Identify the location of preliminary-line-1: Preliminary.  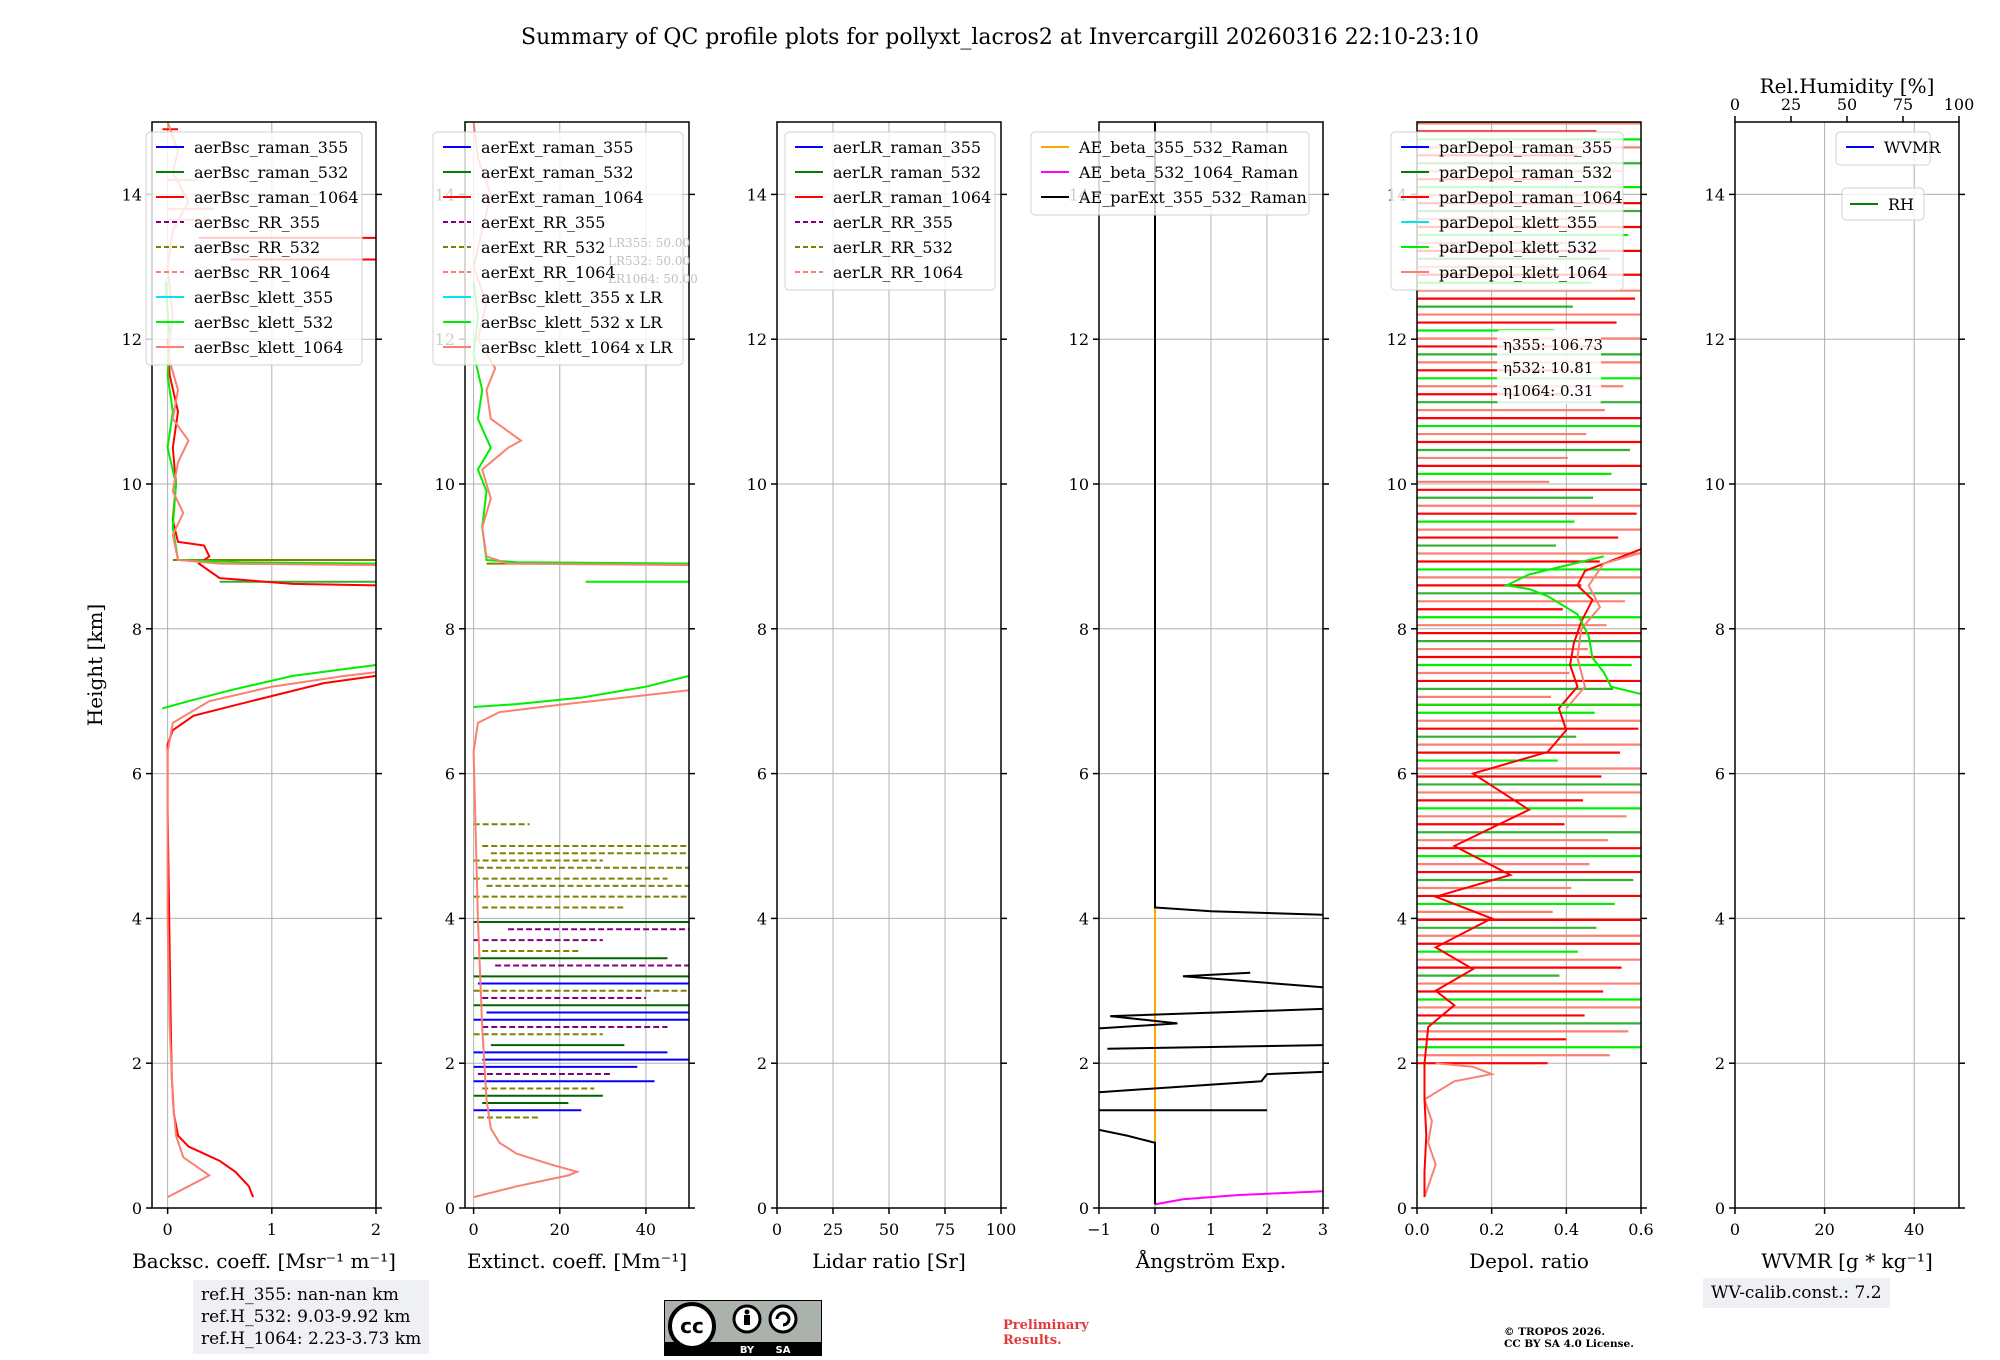
(1046, 1325).